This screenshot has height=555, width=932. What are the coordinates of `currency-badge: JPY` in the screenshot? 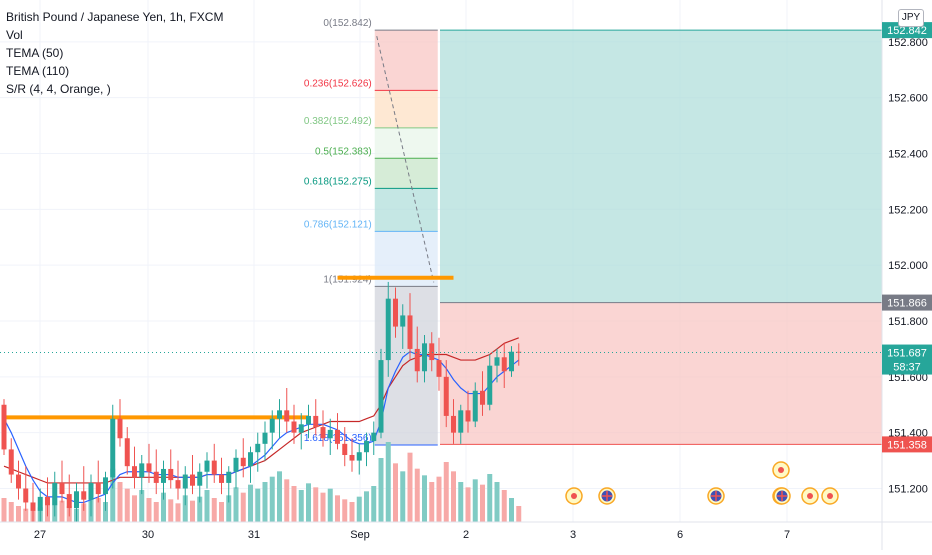 It's located at (911, 18).